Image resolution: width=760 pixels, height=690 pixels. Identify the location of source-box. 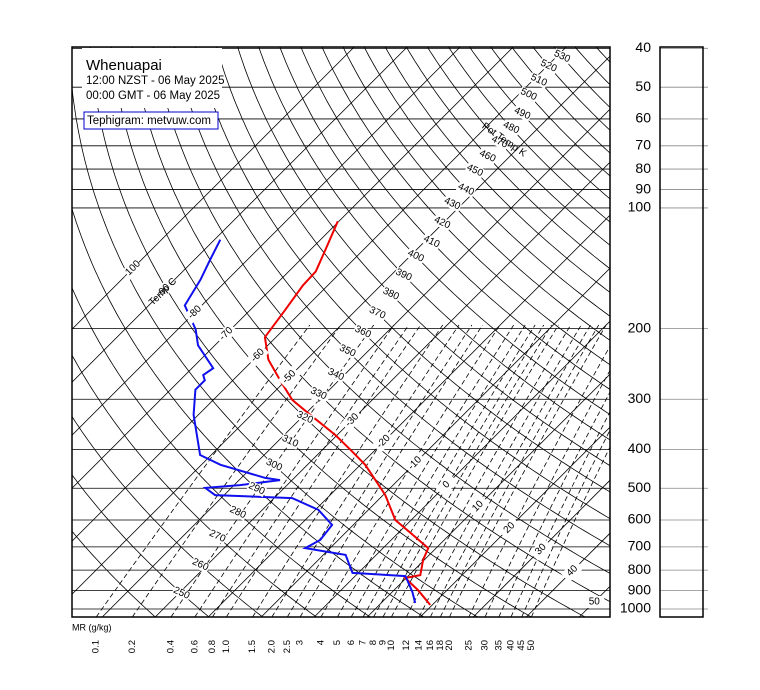
(151, 120).